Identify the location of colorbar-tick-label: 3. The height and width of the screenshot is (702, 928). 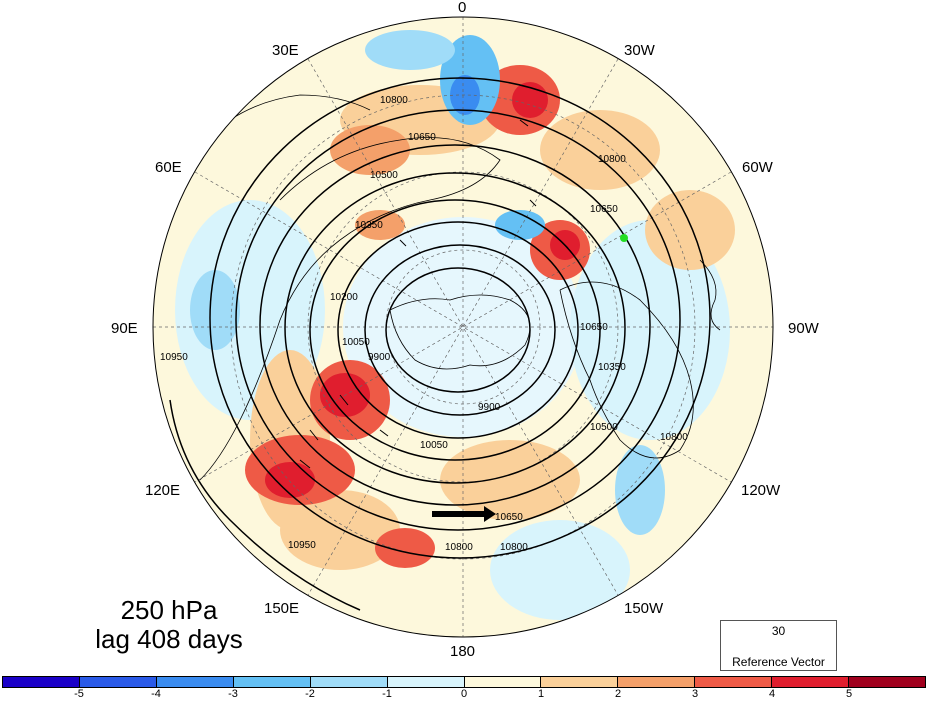
(695, 694).